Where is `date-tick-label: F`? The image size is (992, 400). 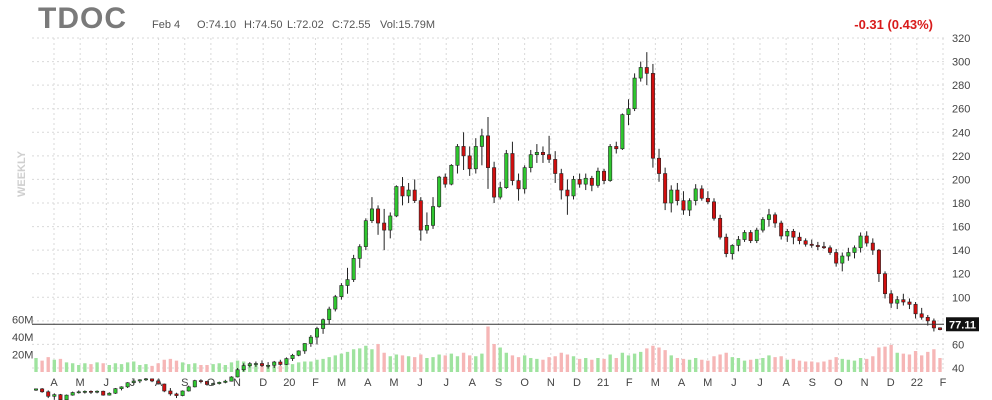 date-tick-label: F is located at coordinates (315, 383).